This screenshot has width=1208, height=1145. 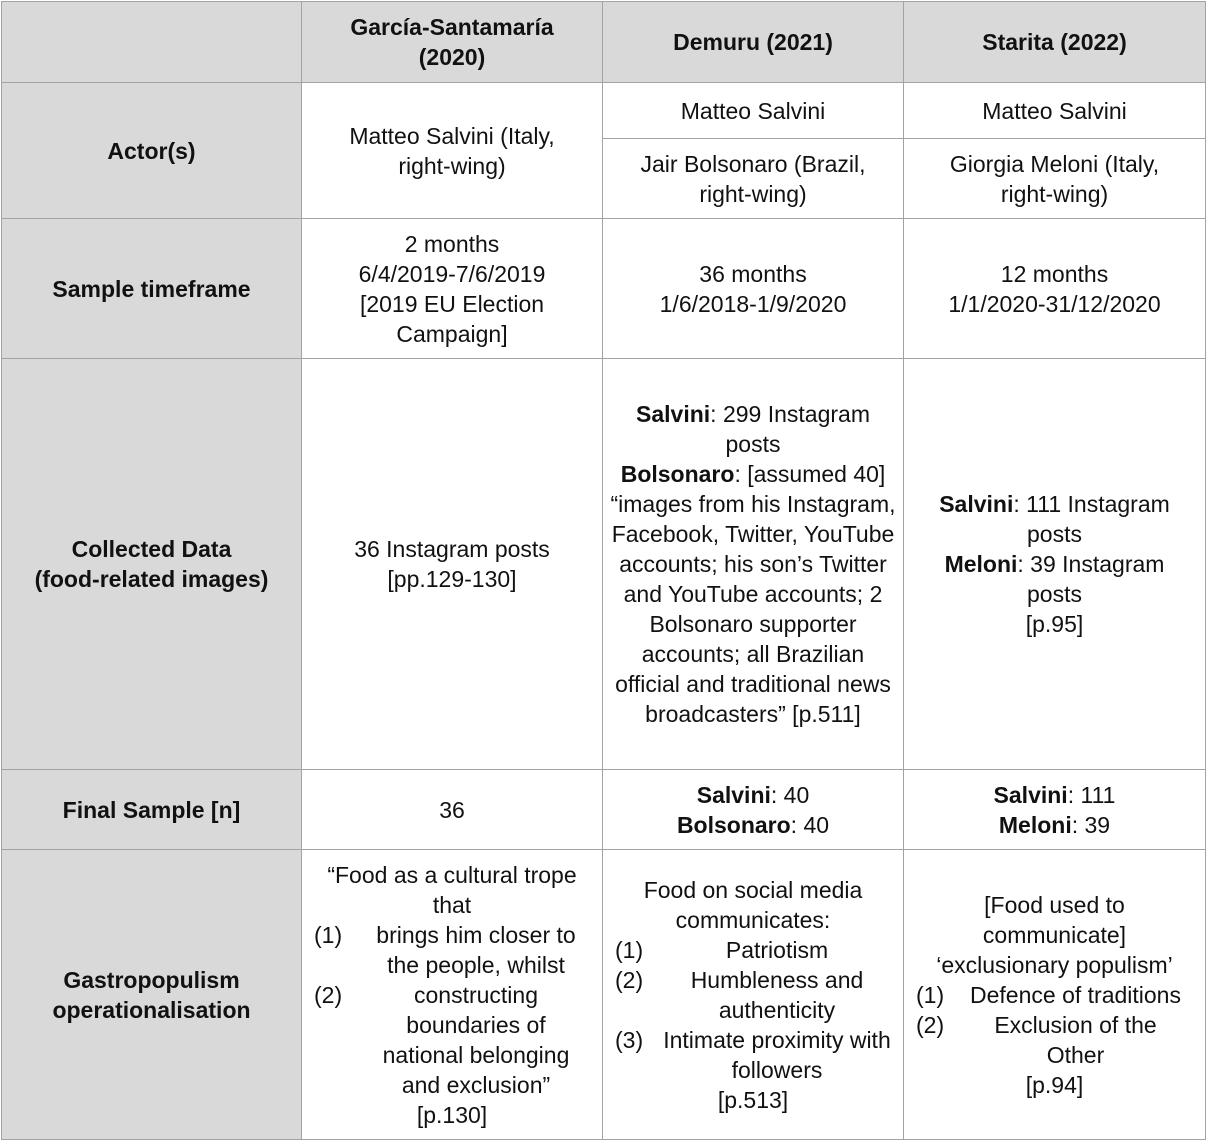 I want to click on collected-starita-meloni: Meloni: 39 Instagram posts, so click(x=1054, y=579).